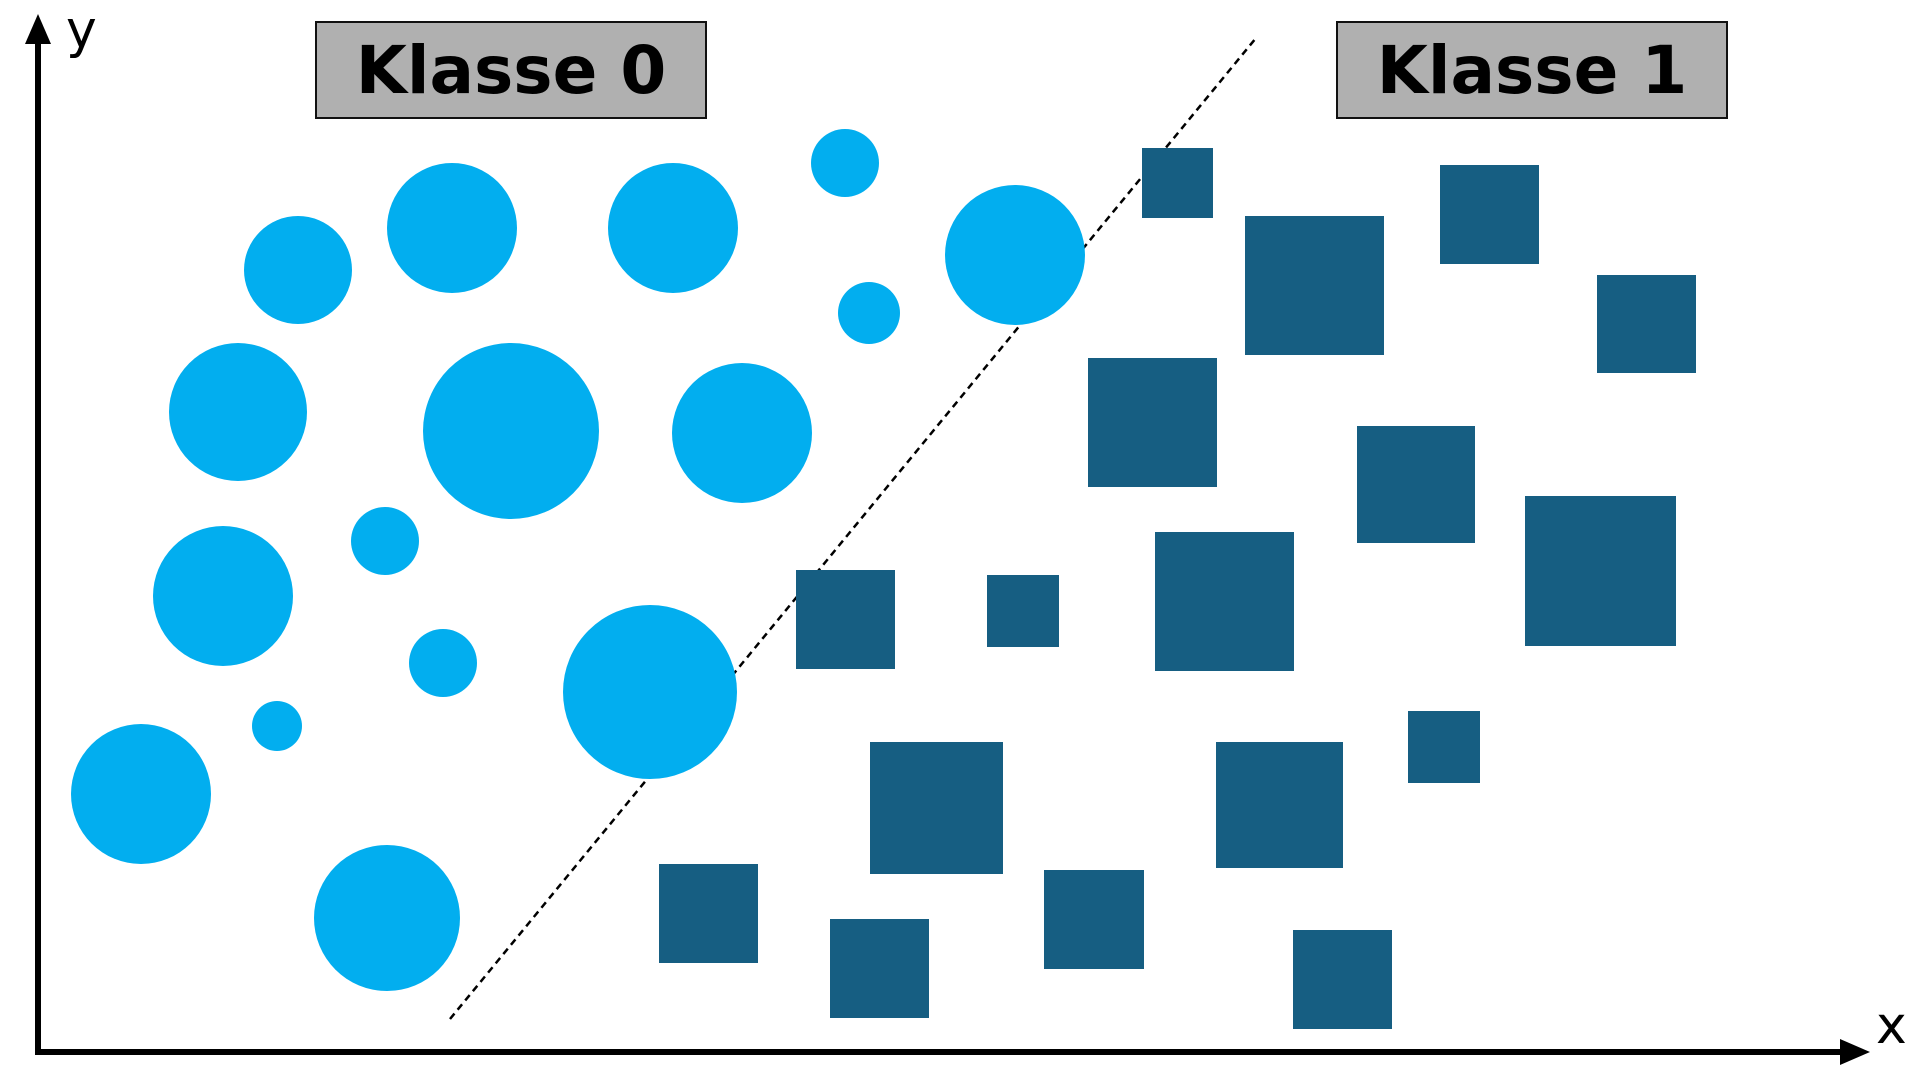 This screenshot has width=1920, height=1080. I want to click on y-axis-arrowhead, so click(38, 29).